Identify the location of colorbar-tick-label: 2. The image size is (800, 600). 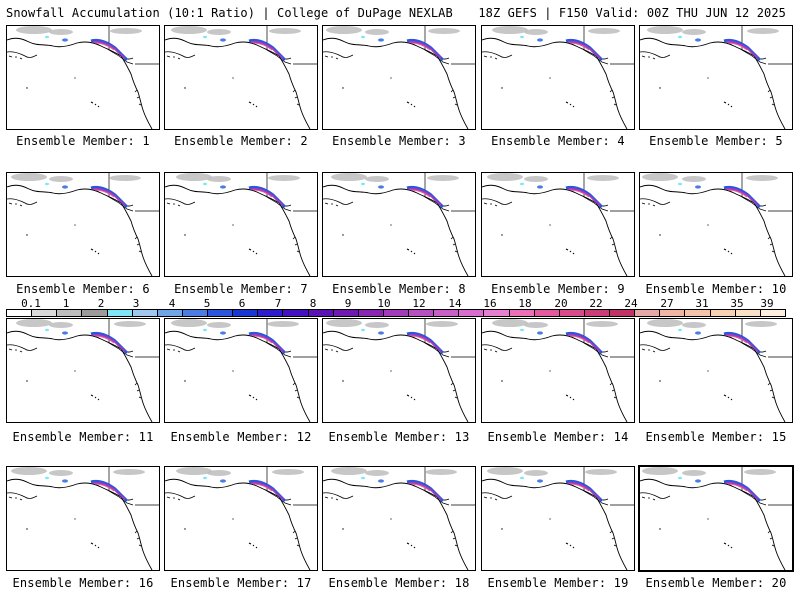
(101, 303).